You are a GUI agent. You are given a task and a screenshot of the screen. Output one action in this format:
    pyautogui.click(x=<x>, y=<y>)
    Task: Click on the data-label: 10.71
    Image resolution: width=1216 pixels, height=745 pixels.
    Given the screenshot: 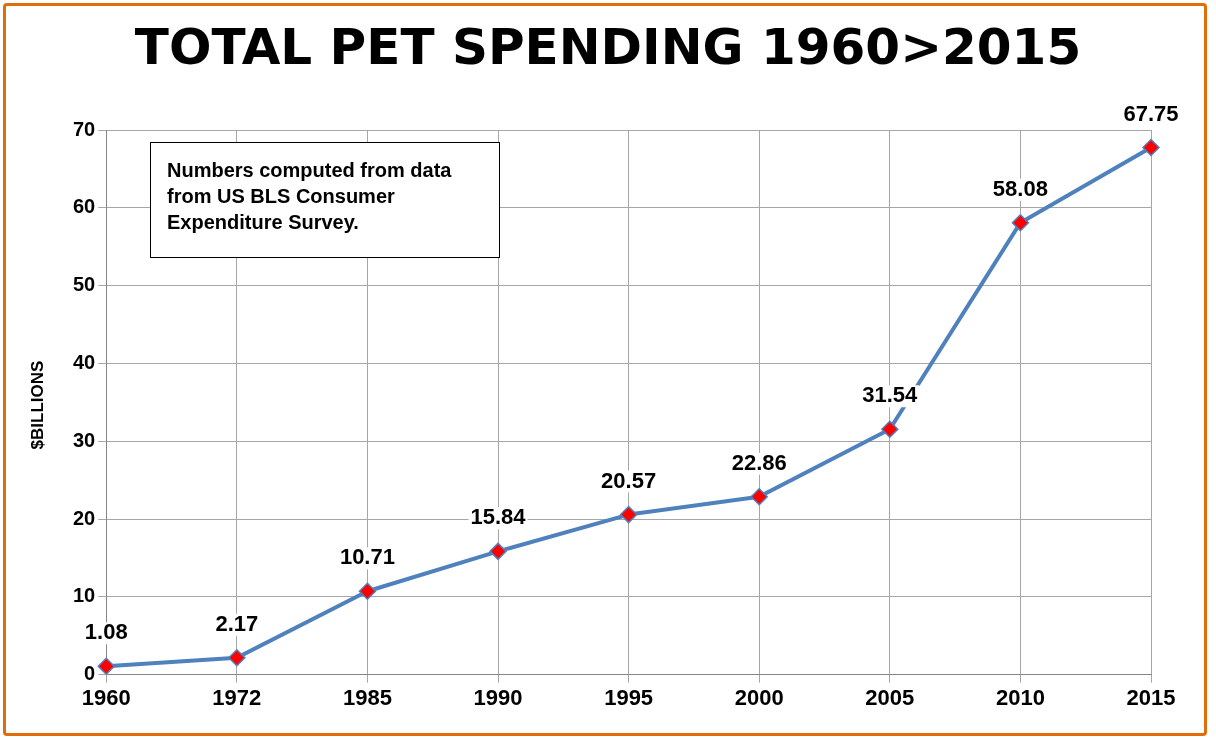 What is the action you would take?
    pyautogui.click(x=367, y=557)
    